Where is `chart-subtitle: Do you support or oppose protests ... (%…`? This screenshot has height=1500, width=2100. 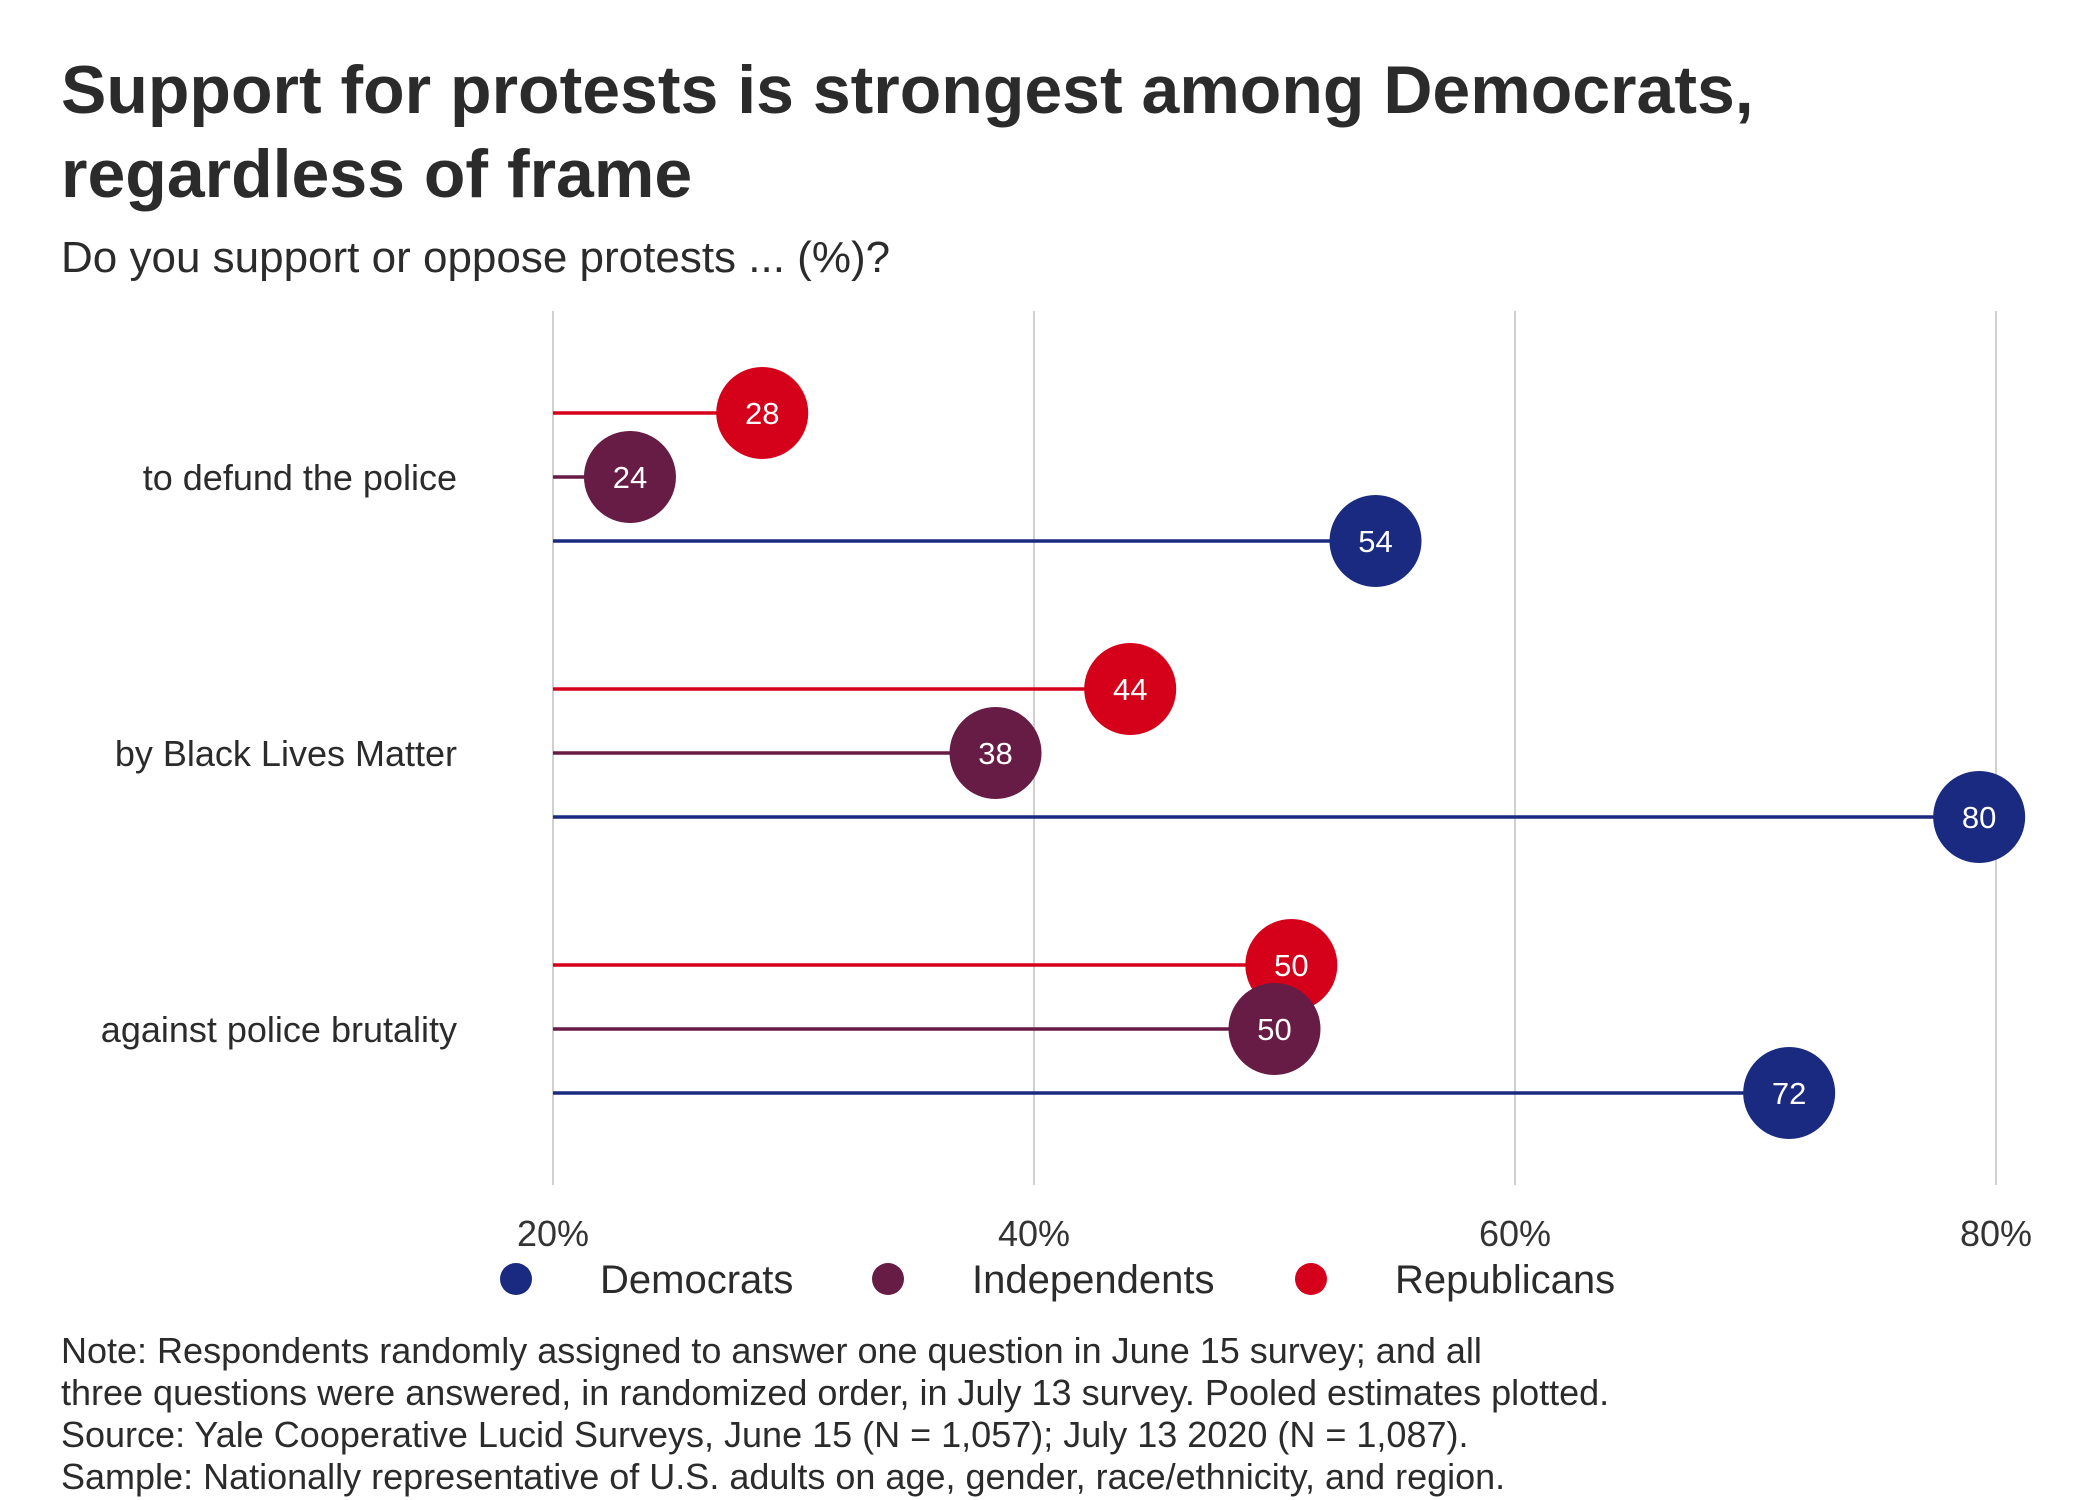 chart-subtitle: Do you support or oppose protests ... (%… is located at coordinates (476, 257).